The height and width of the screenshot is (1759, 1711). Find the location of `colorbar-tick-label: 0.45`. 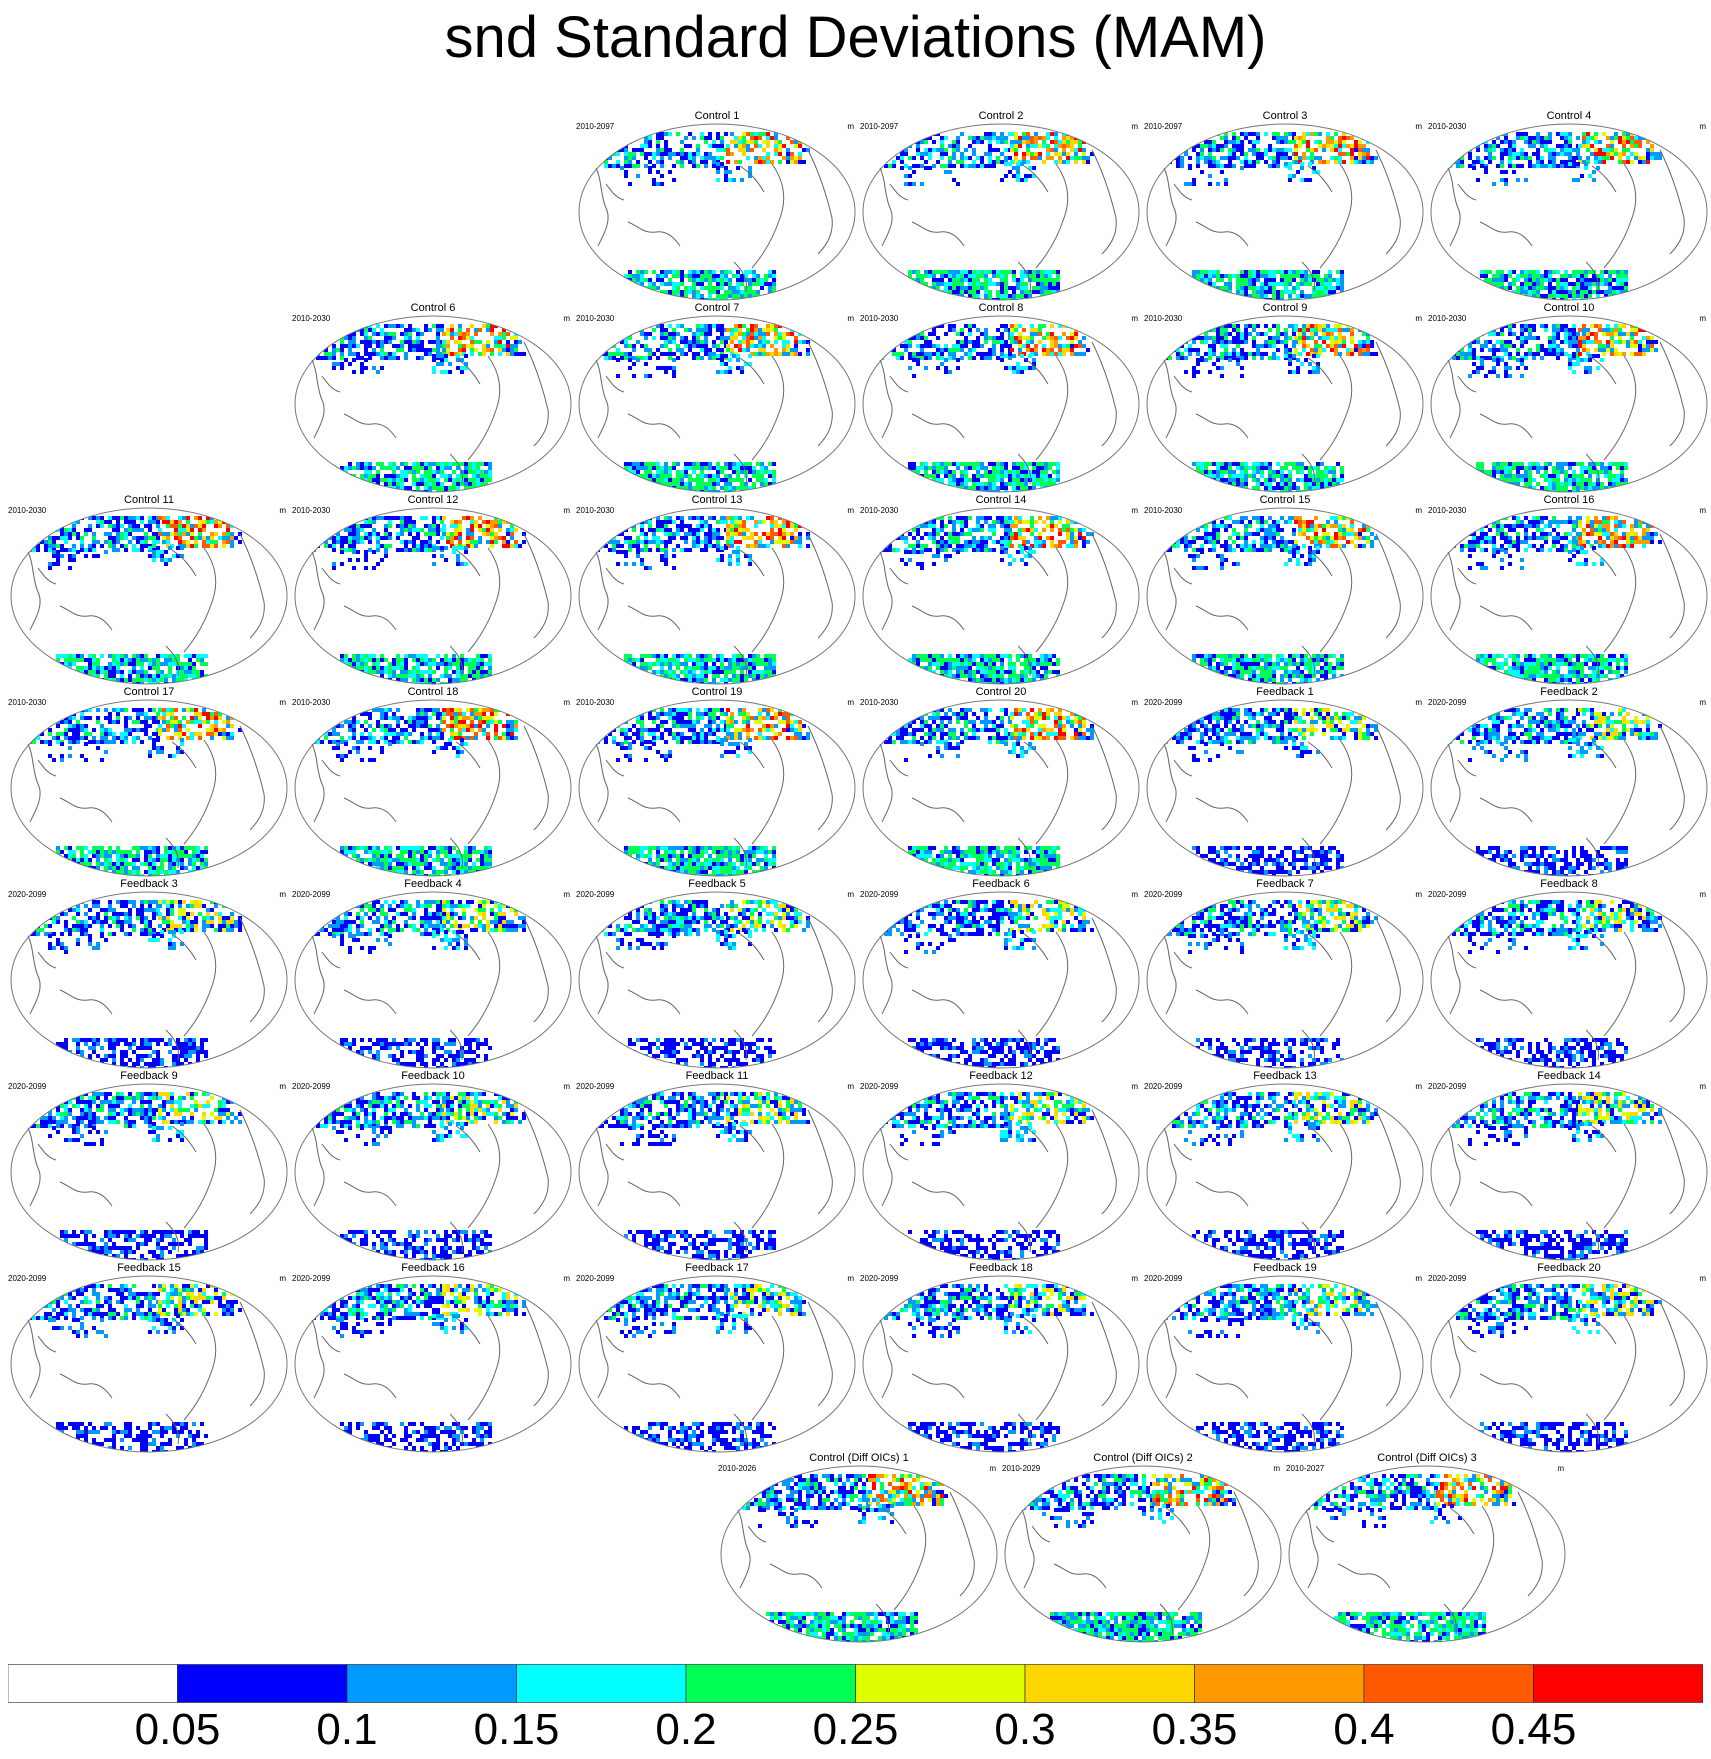

colorbar-tick-label: 0.45 is located at coordinates (1534, 1730).